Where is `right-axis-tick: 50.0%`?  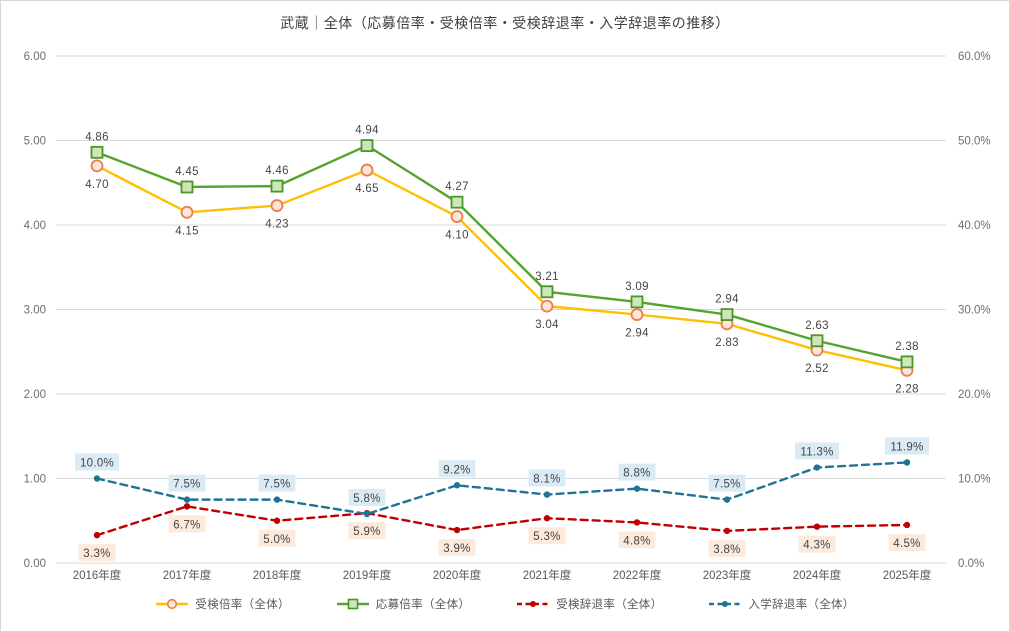
right-axis-tick: 50.0% is located at coordinates (974, 142).